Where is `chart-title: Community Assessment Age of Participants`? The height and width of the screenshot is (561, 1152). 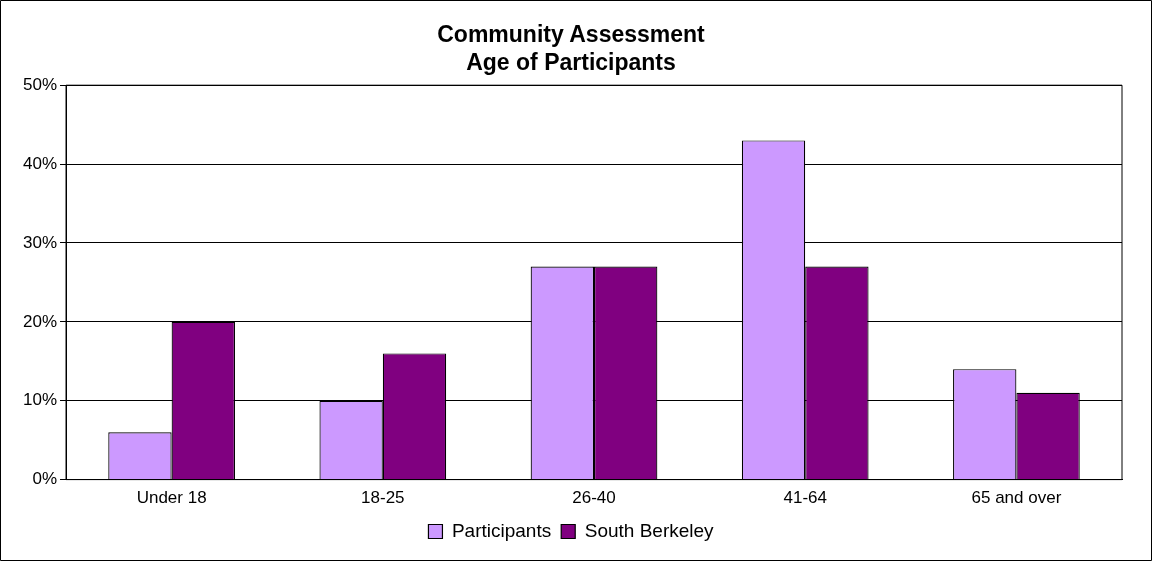 chart-title: Community Assessment Age of Participants is located at coordinates (571, 48).